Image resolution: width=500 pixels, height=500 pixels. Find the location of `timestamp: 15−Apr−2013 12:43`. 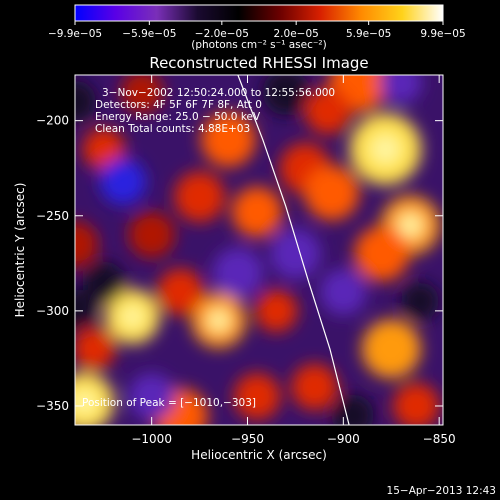

timestamp: 15−Apr−2013 12:43 is located at coordinates (441, 491).